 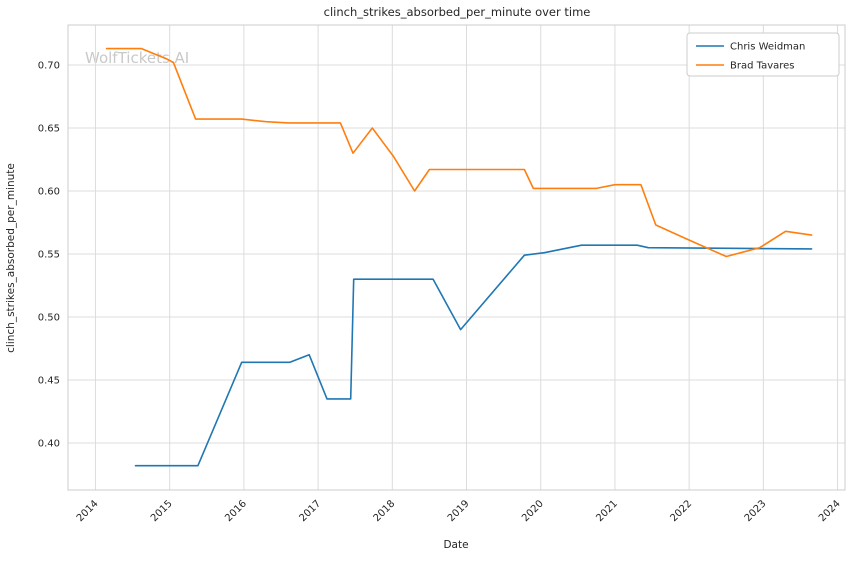 What do you see at coordinates (49, 254) in the screenshot?
I see `y-tick-label: 0.55` at bounding box center [49, 254].